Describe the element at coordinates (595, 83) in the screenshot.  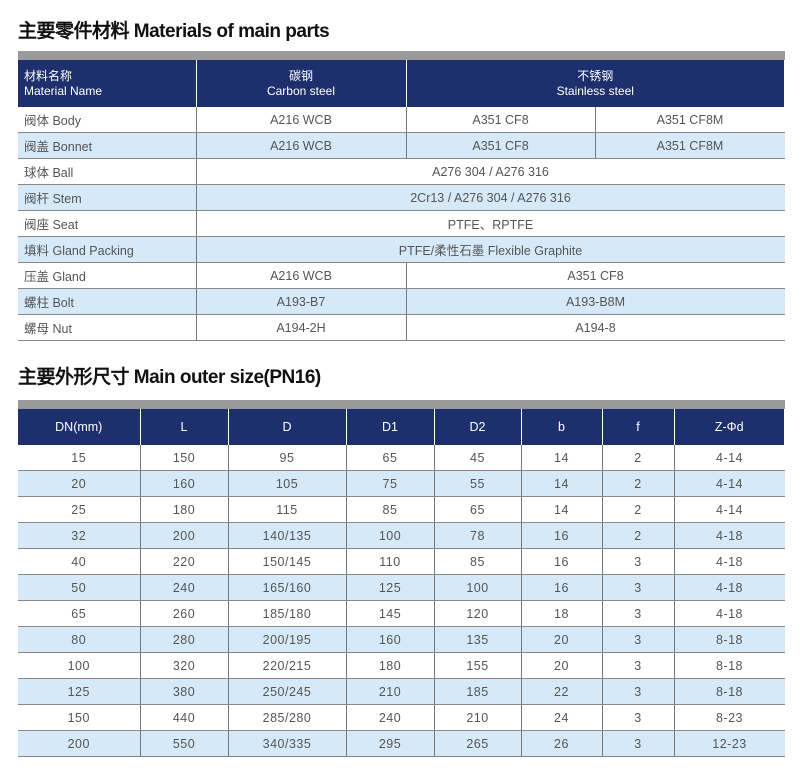
I see `header-stainless-steel: 不锈钢 Stainless steel` at that location.